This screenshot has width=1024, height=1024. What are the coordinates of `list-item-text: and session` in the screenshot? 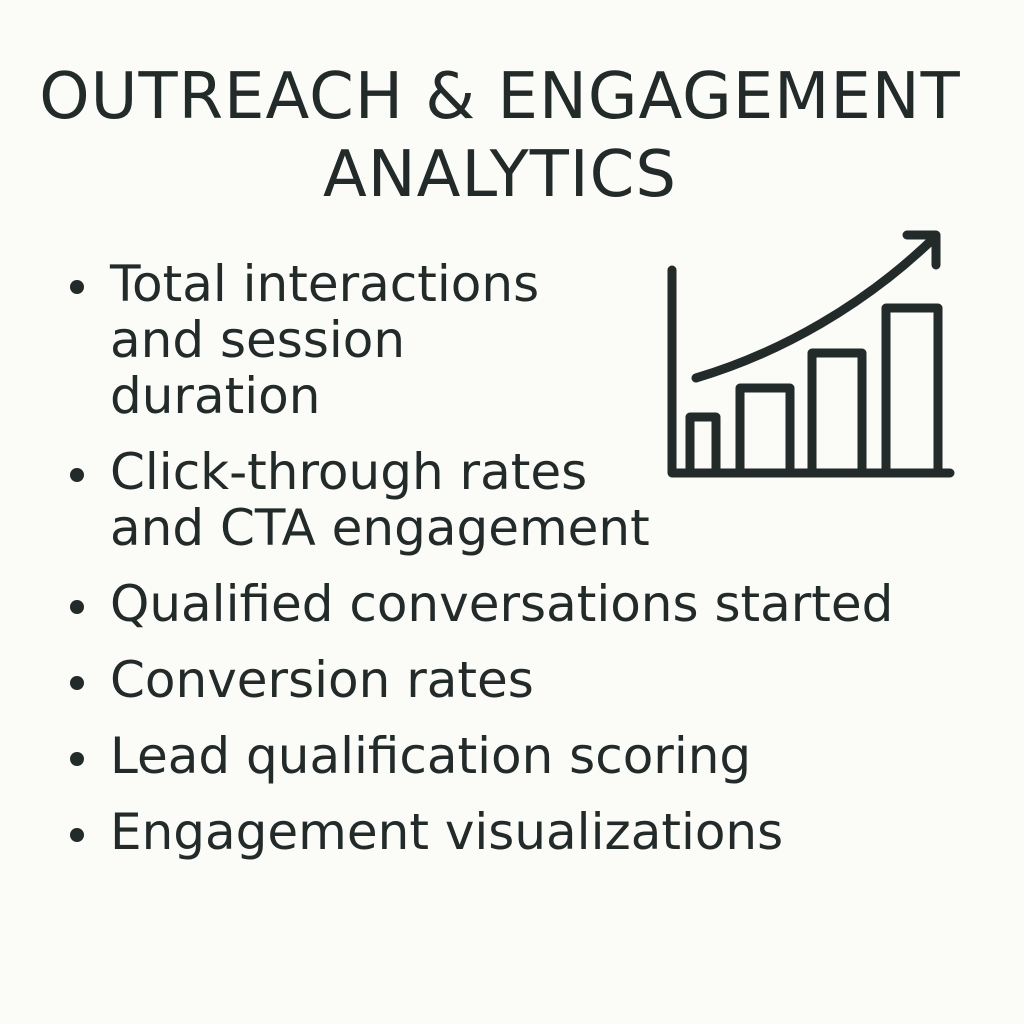 It's located at (258, 340).